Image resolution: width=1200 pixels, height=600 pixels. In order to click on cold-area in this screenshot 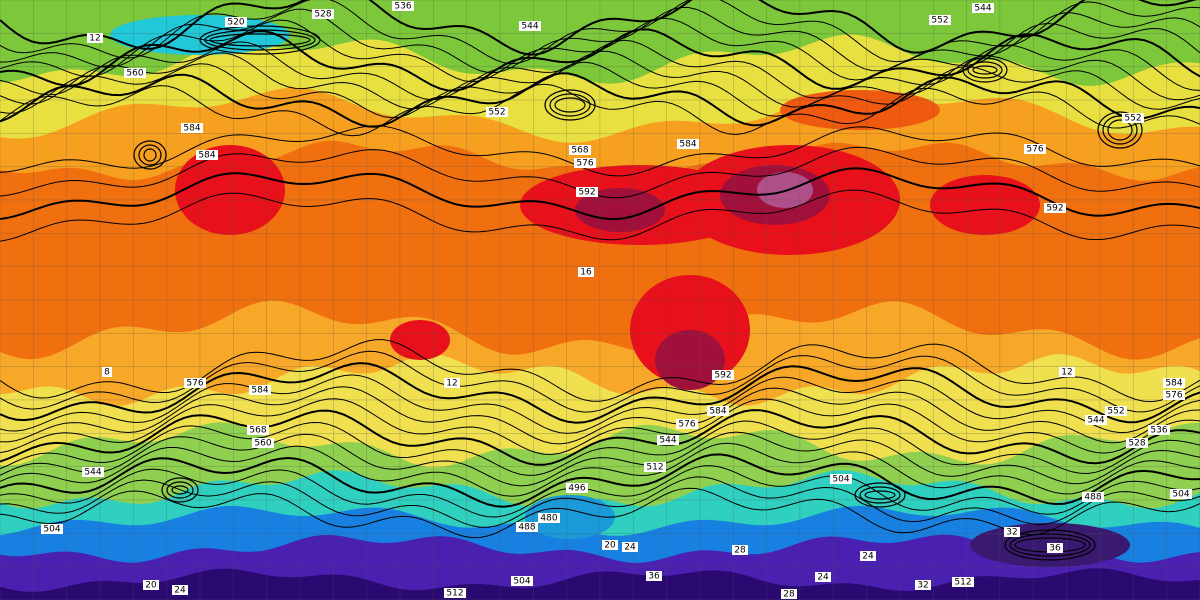, I will do `click(570, 517)`.